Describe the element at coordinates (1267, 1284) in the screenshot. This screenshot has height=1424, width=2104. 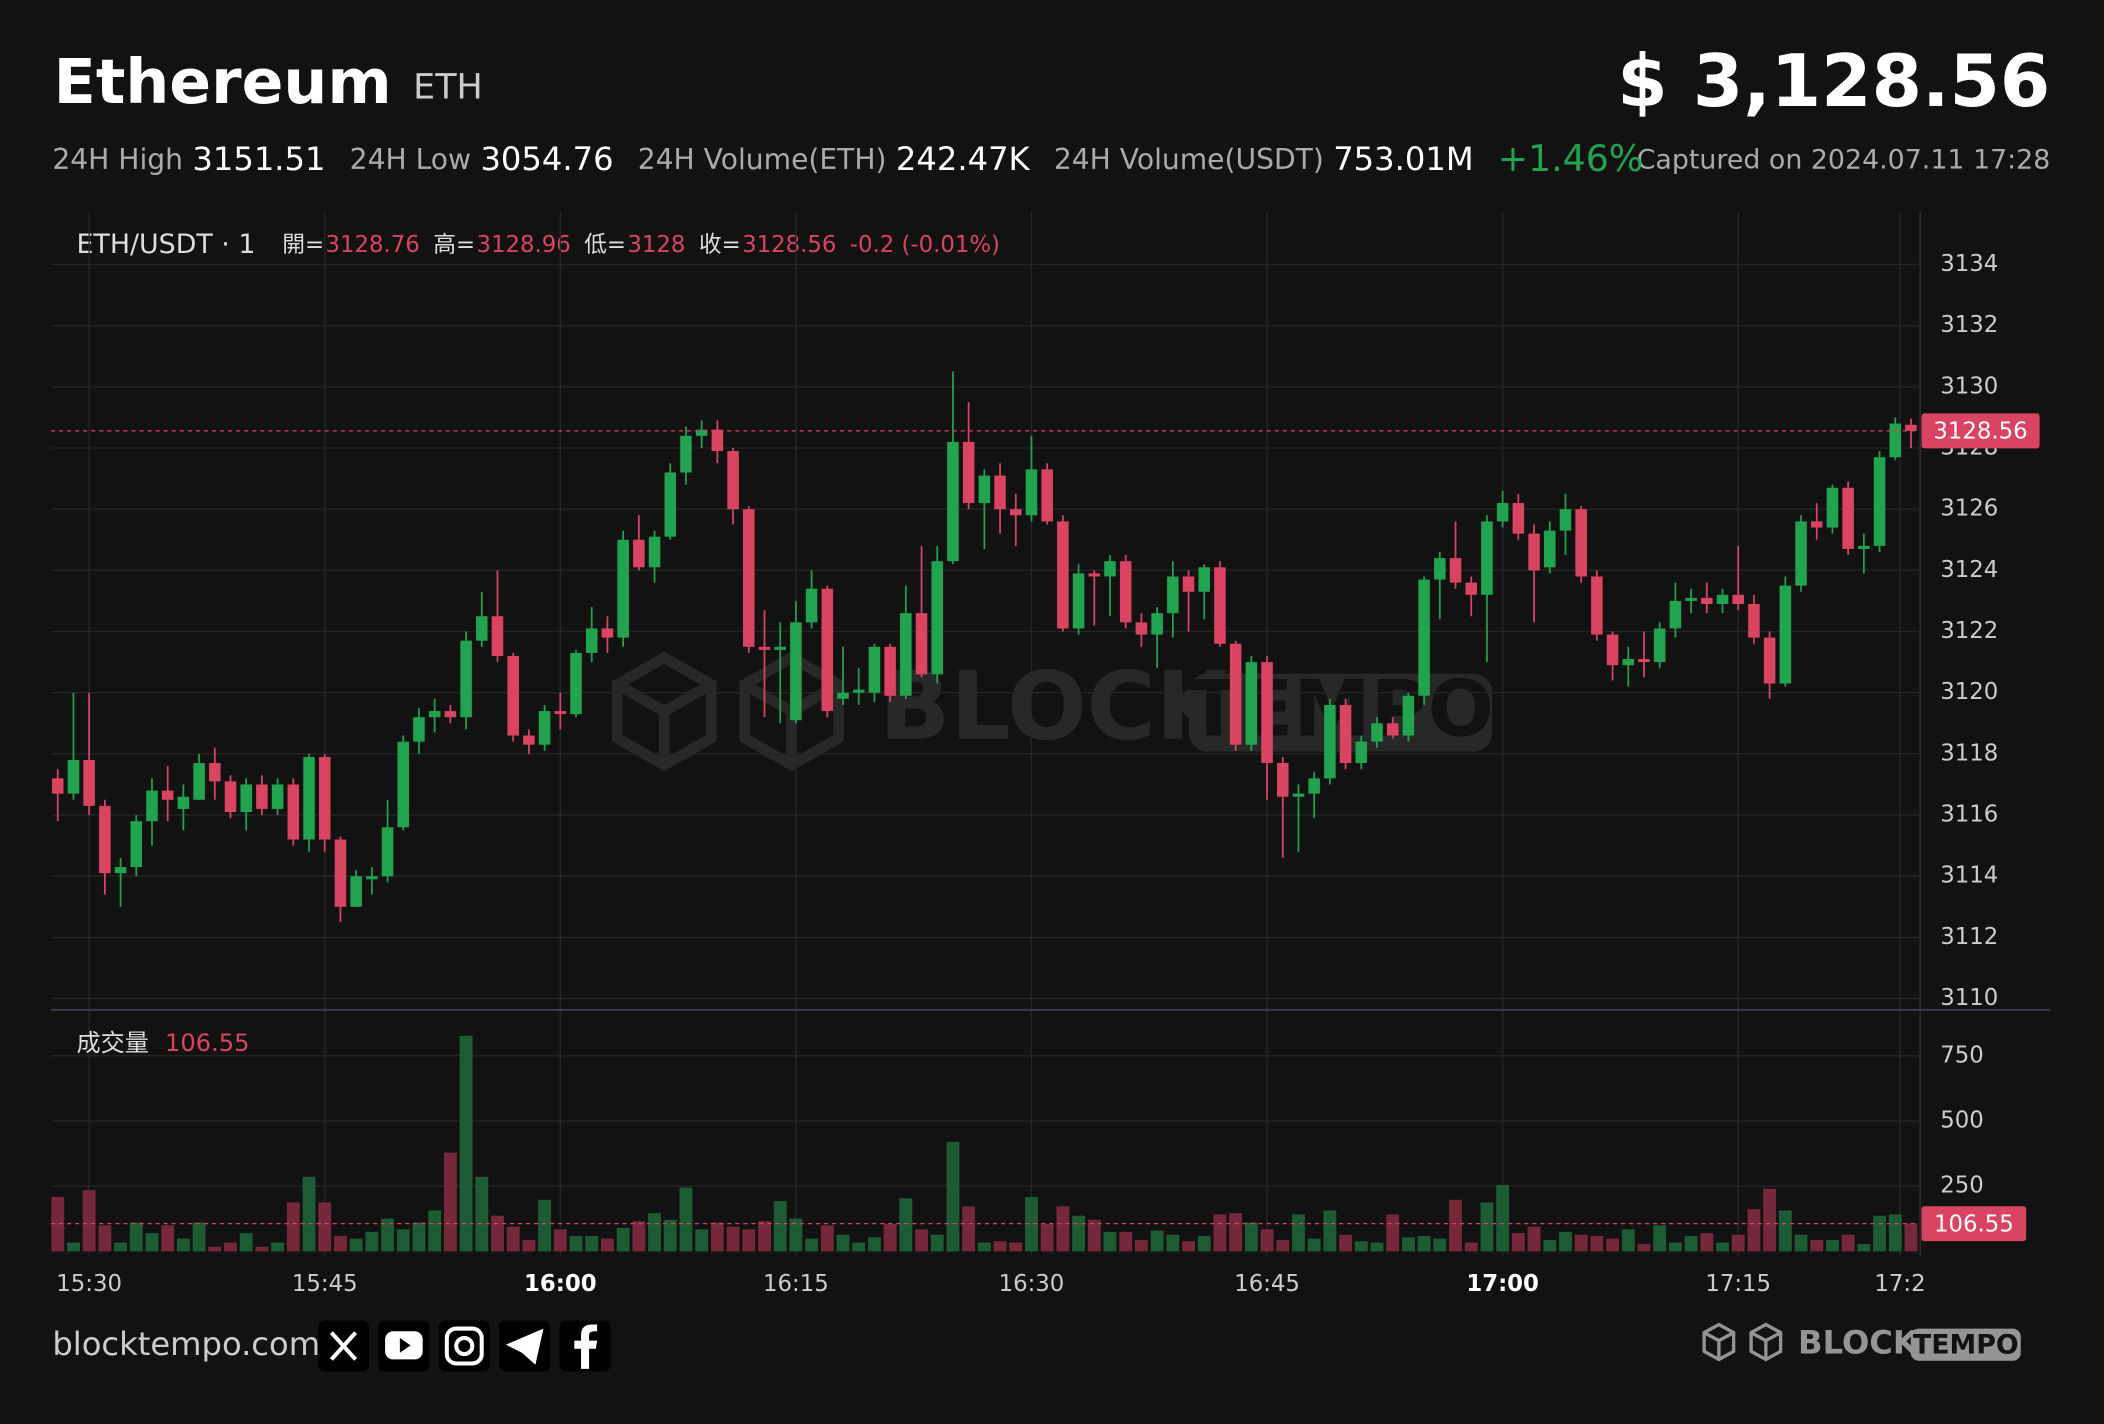
I see `x-tick-label: 16:45` at that location.